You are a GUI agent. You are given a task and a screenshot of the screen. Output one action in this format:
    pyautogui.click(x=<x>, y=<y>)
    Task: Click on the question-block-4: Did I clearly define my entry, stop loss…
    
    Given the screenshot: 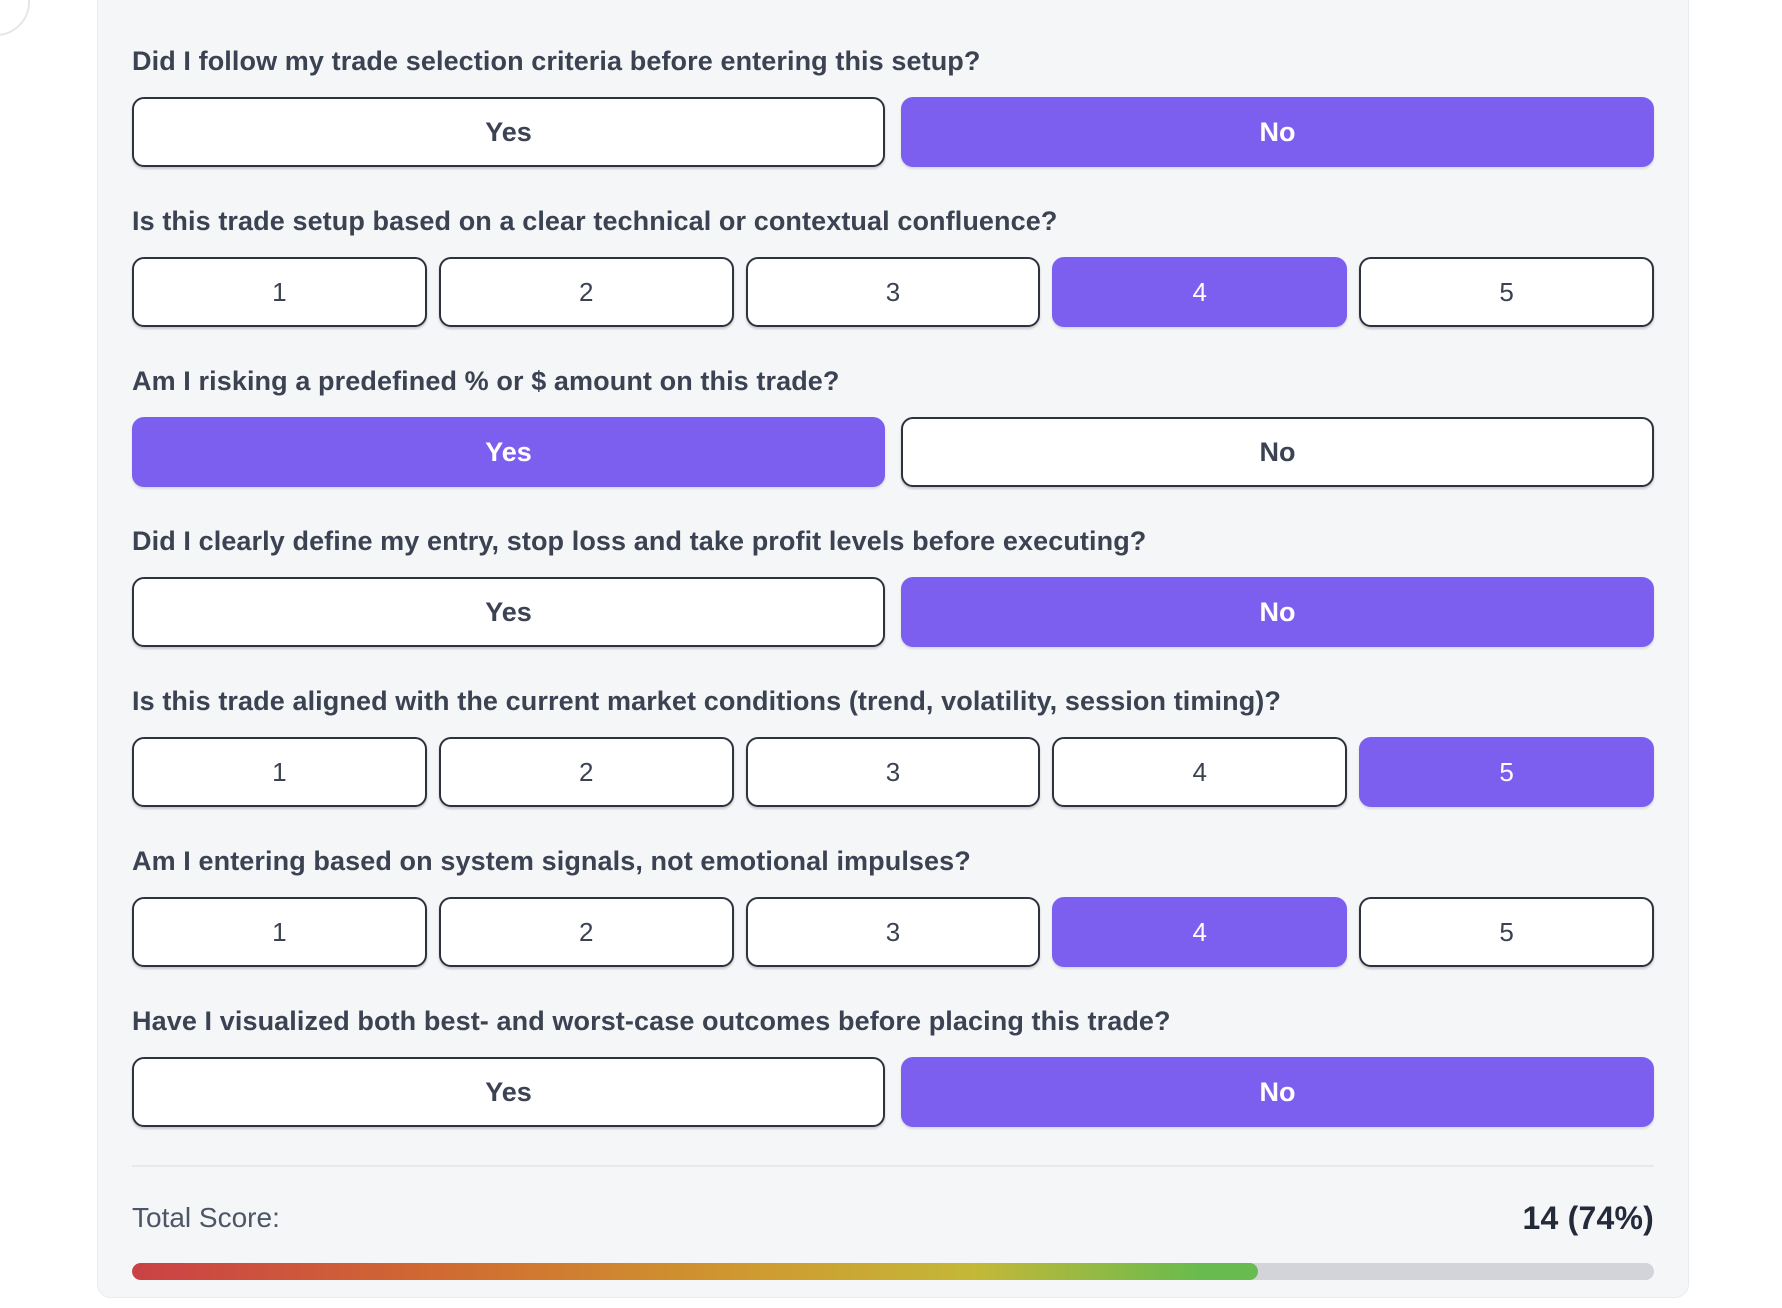 What is the action you would take?
    pyautogui.click(x=893, y=586)
    